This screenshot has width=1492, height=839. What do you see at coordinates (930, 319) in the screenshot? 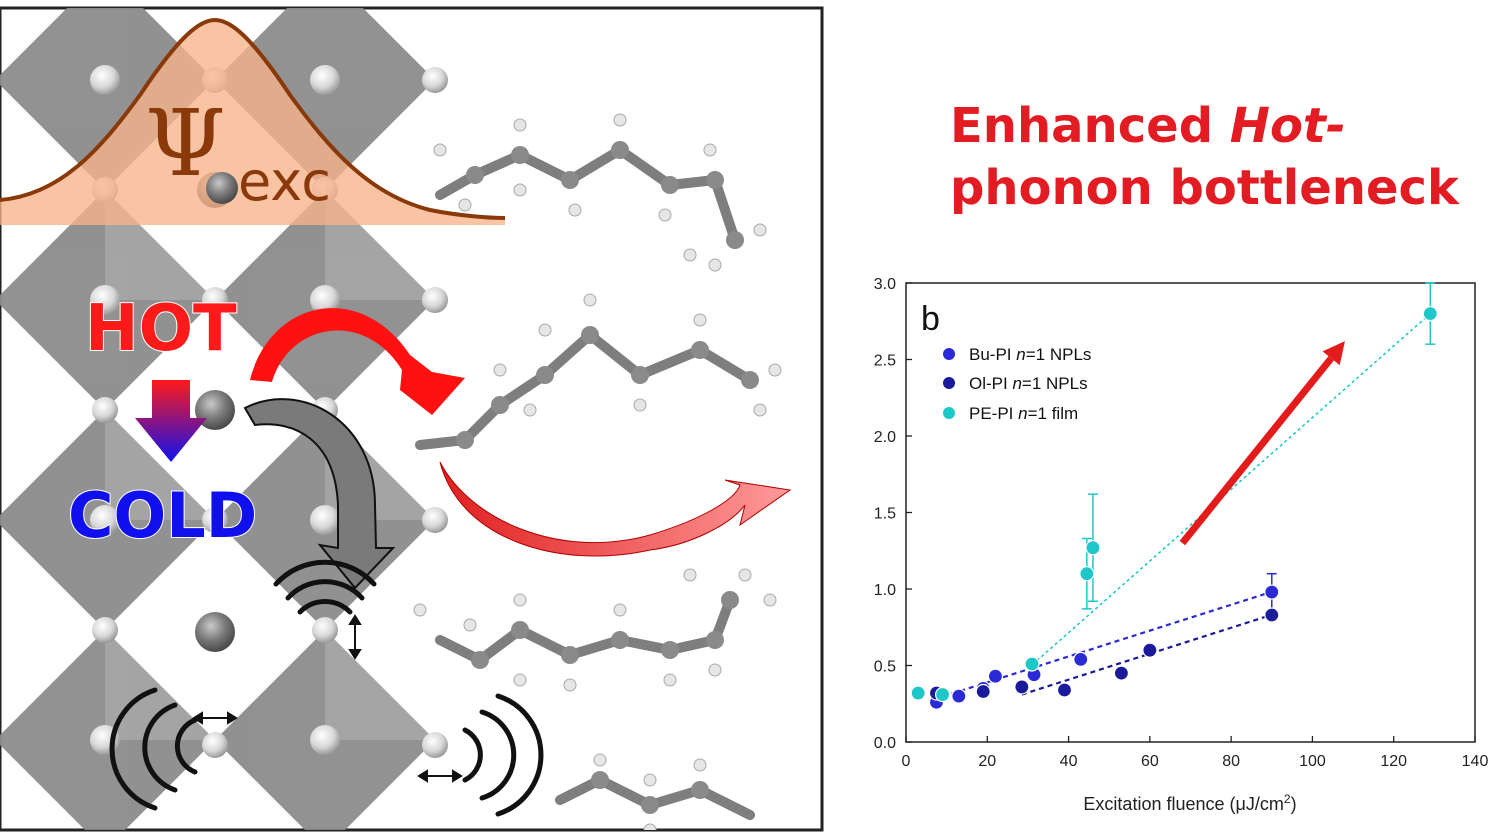
I see `panel-label: b` at bounding box center [930, 319].